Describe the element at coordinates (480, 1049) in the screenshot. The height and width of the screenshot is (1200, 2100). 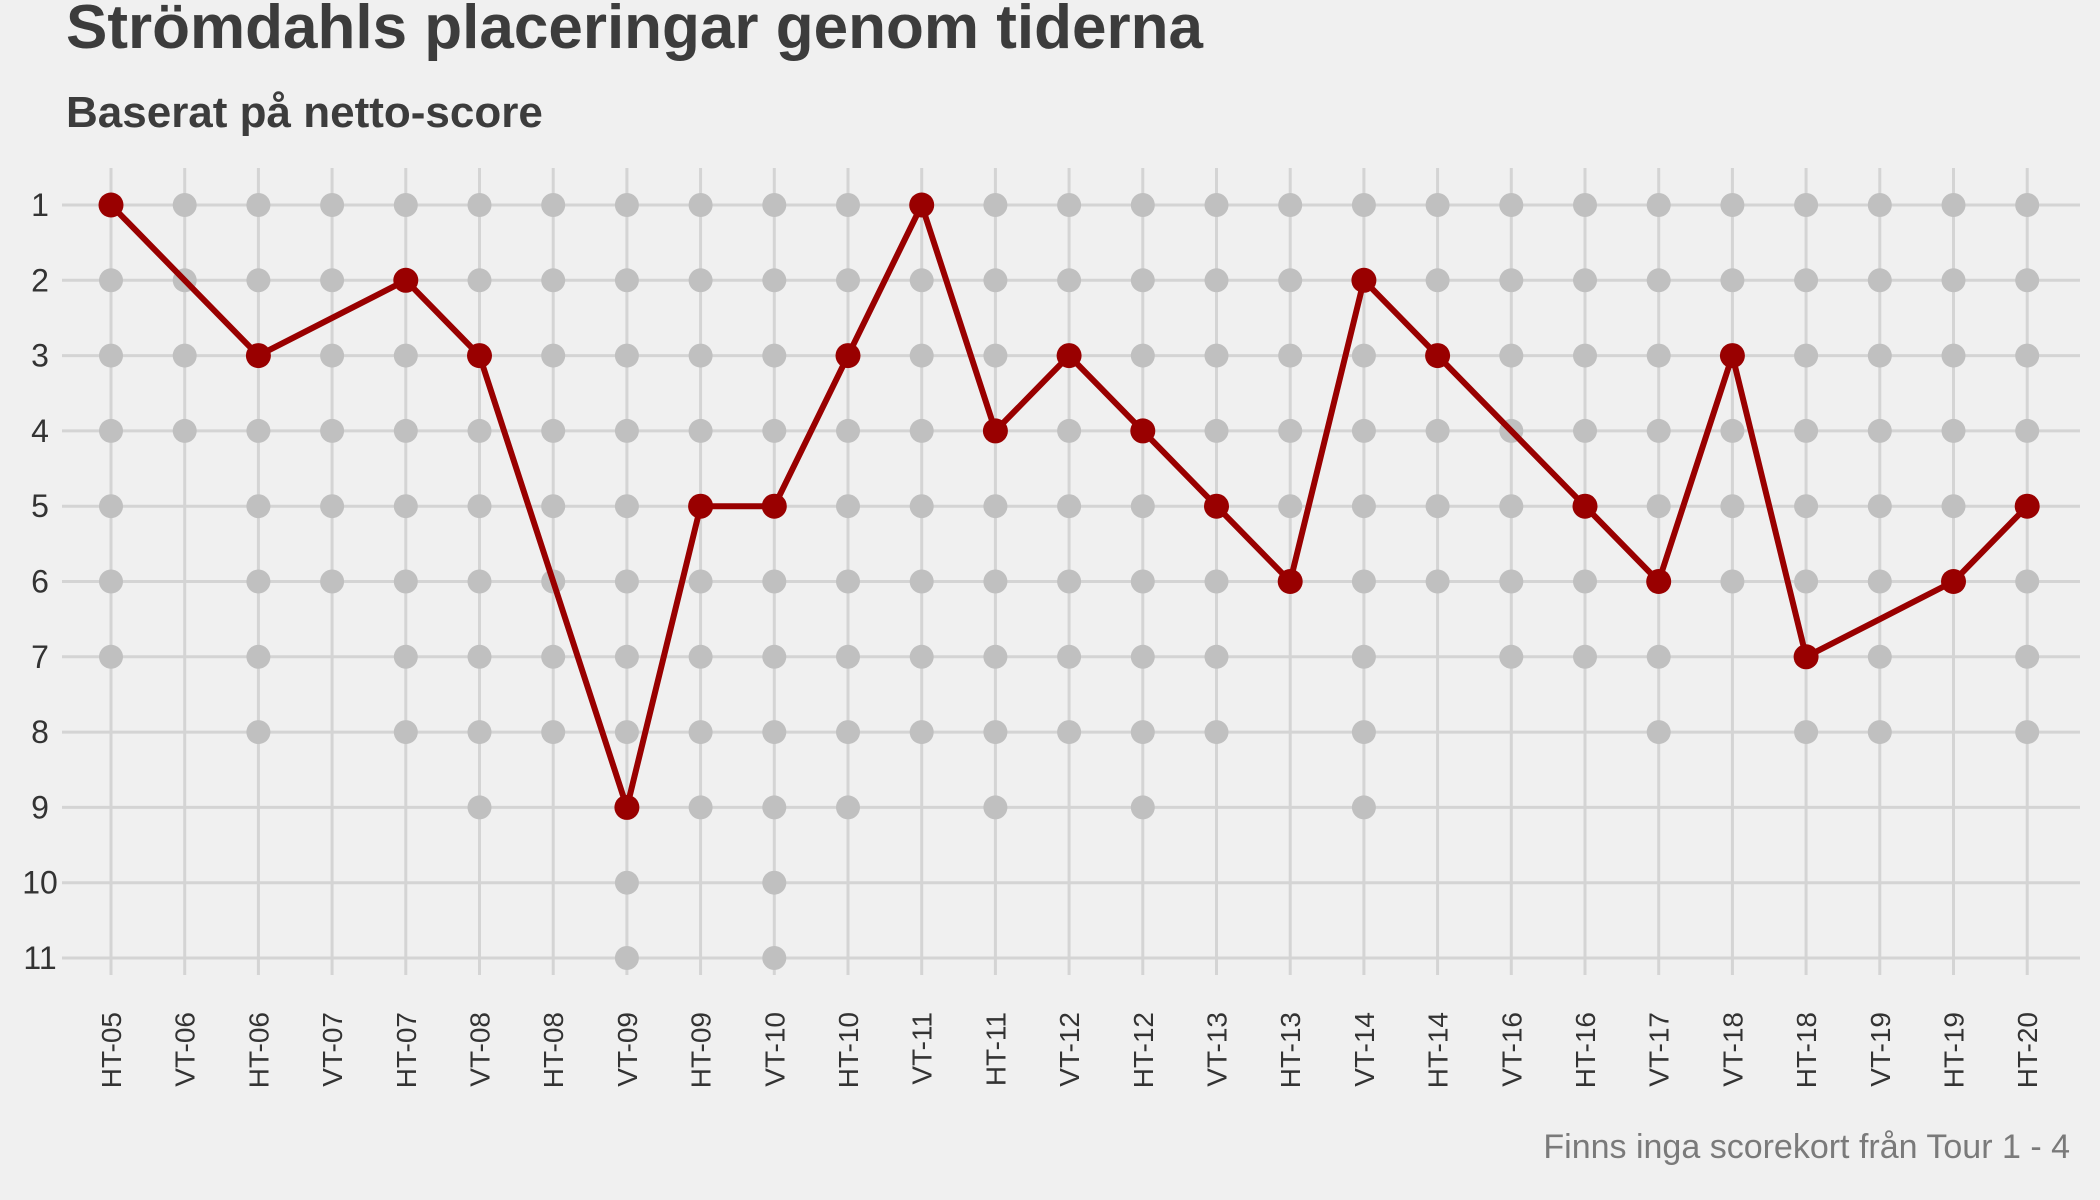
I see `x-tick-label: VT-08` at that location.